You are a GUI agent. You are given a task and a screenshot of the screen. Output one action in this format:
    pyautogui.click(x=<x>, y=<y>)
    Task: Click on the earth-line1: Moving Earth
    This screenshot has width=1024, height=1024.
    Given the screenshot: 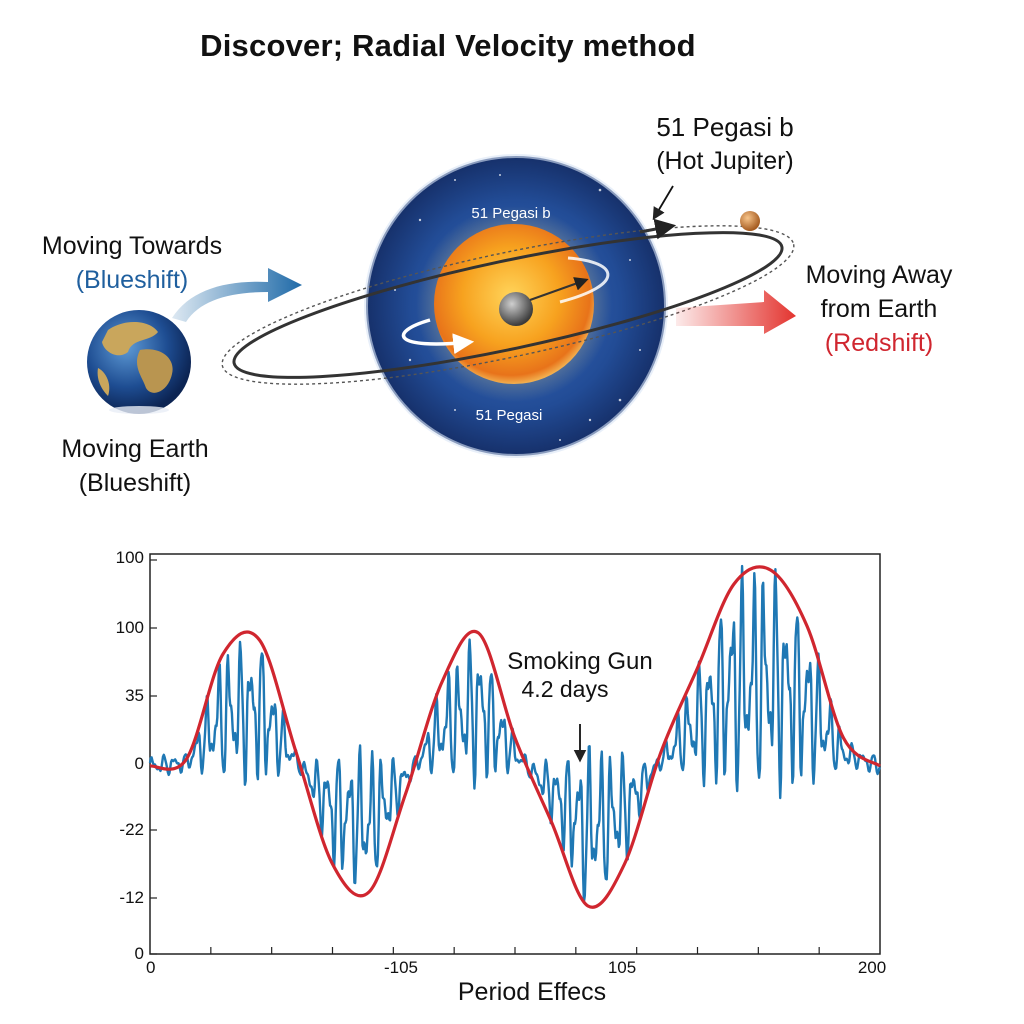 What is the action you would take?
    pyautogui.click(x=135, y=449)
    